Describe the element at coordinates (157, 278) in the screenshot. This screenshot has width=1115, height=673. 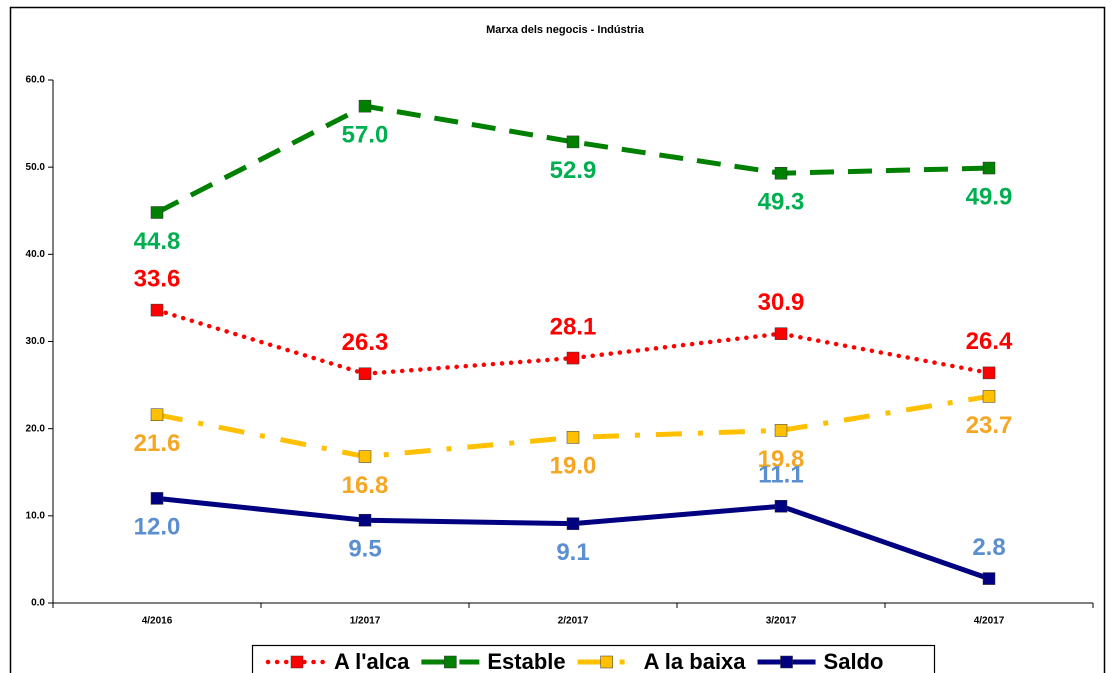
I see `value-label: 33.6` at that location.